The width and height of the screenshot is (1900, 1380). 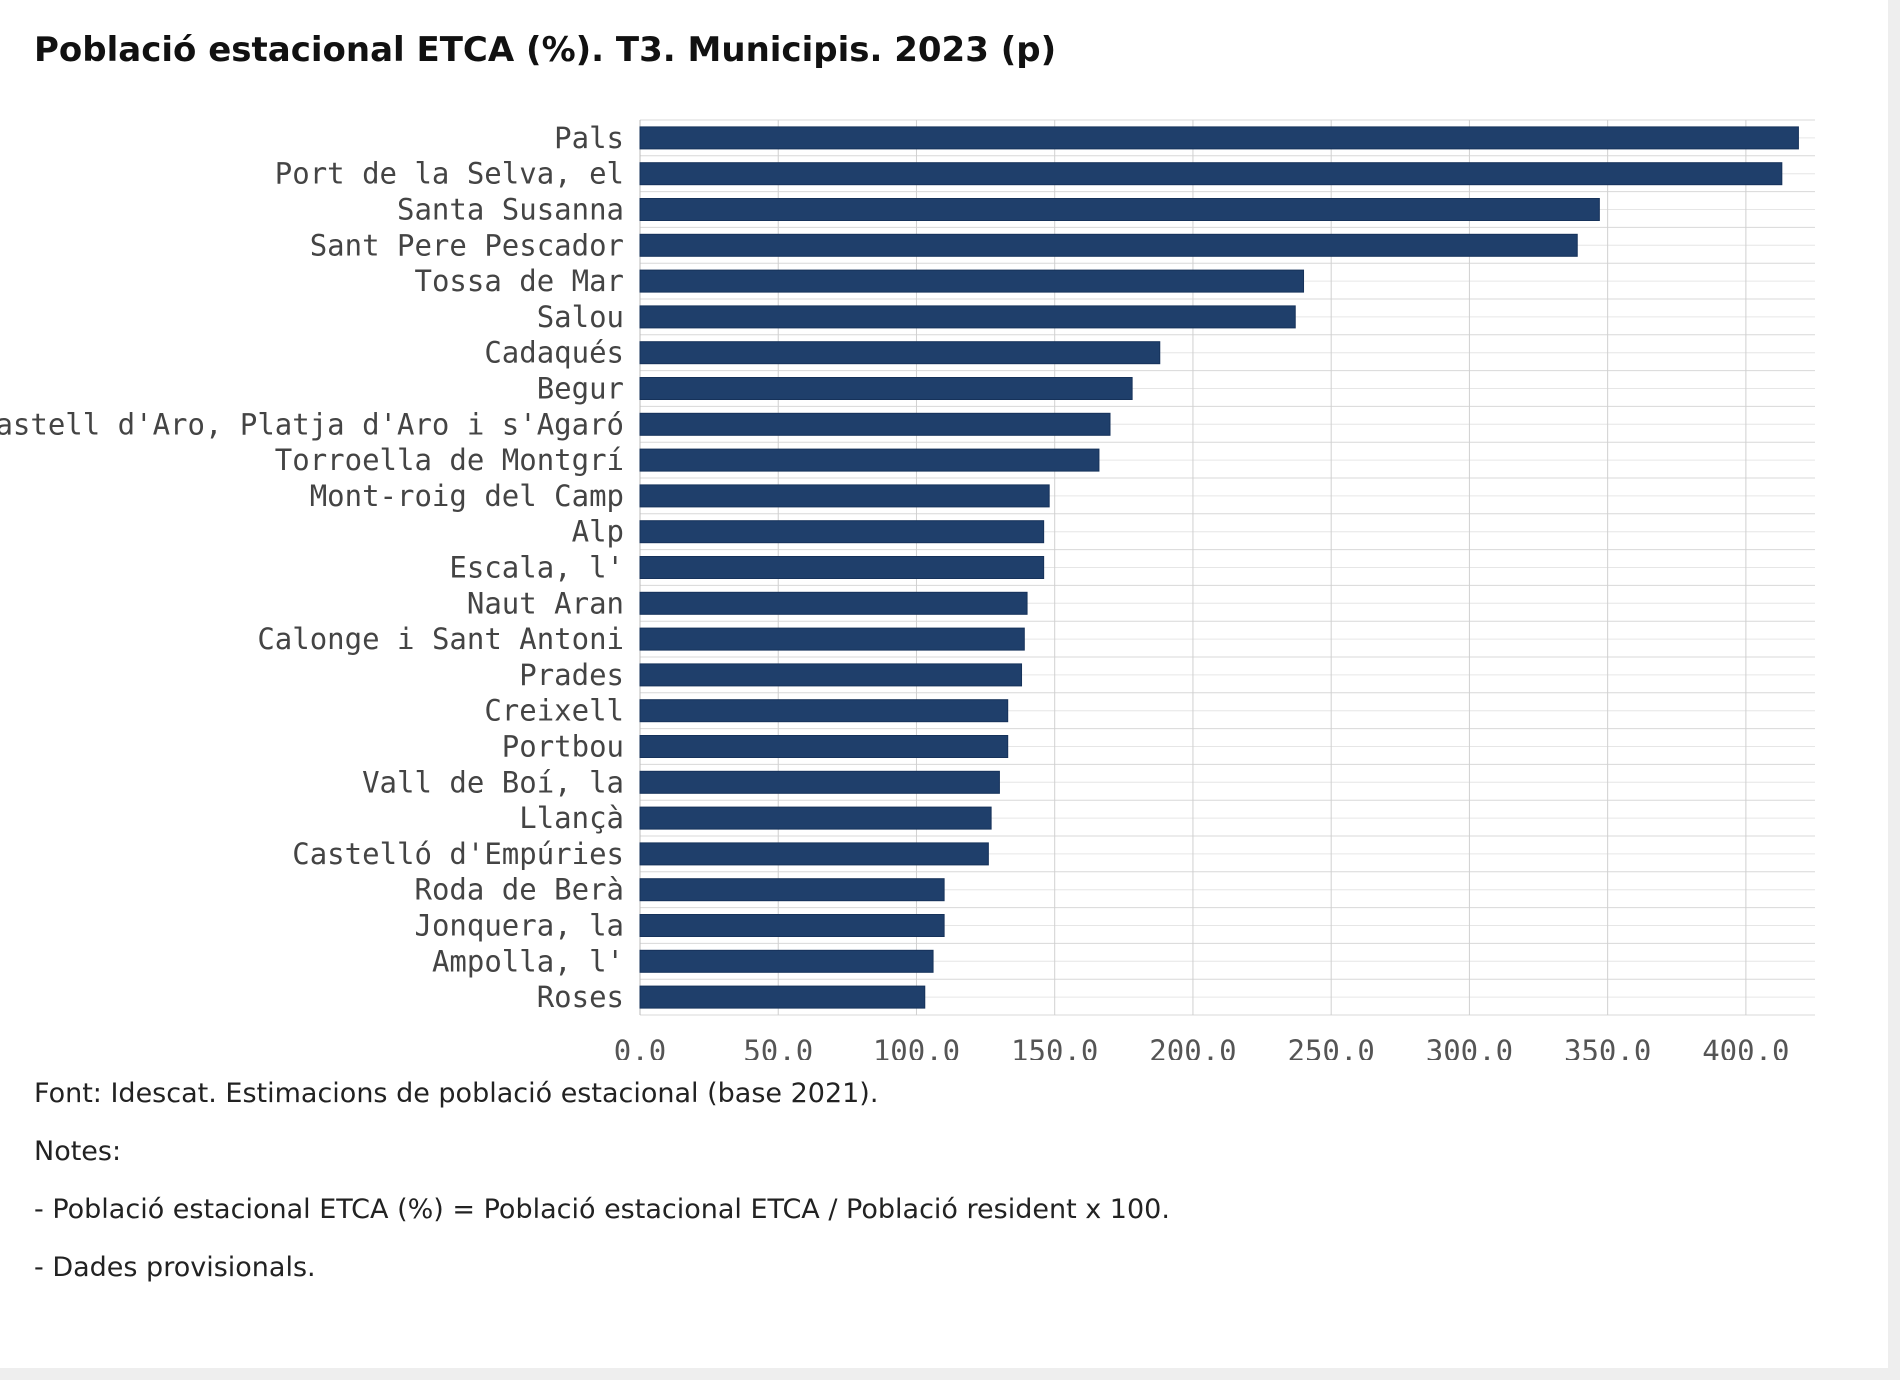 I want to click on x-tick-label: 350,0, so click(x=1607, y=1047).